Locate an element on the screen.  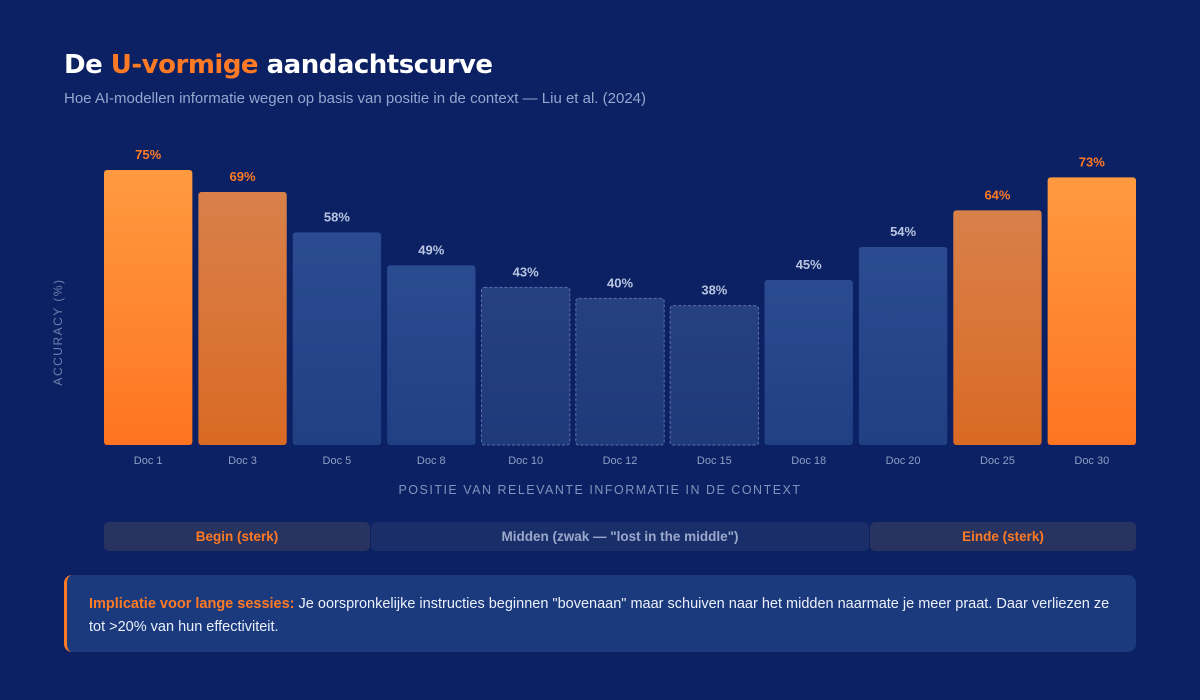
data-label-doc-18: 45% is located at coordinates (809, 264).